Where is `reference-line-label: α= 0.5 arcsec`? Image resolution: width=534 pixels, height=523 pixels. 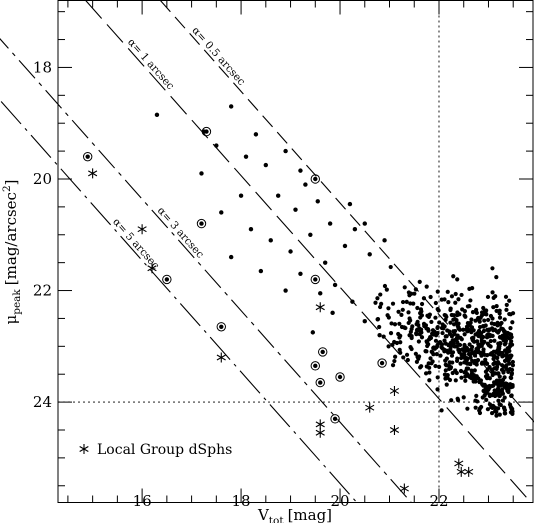
reference-line-label: α= 0.5 arcsec is located at coordinates (218, 56).